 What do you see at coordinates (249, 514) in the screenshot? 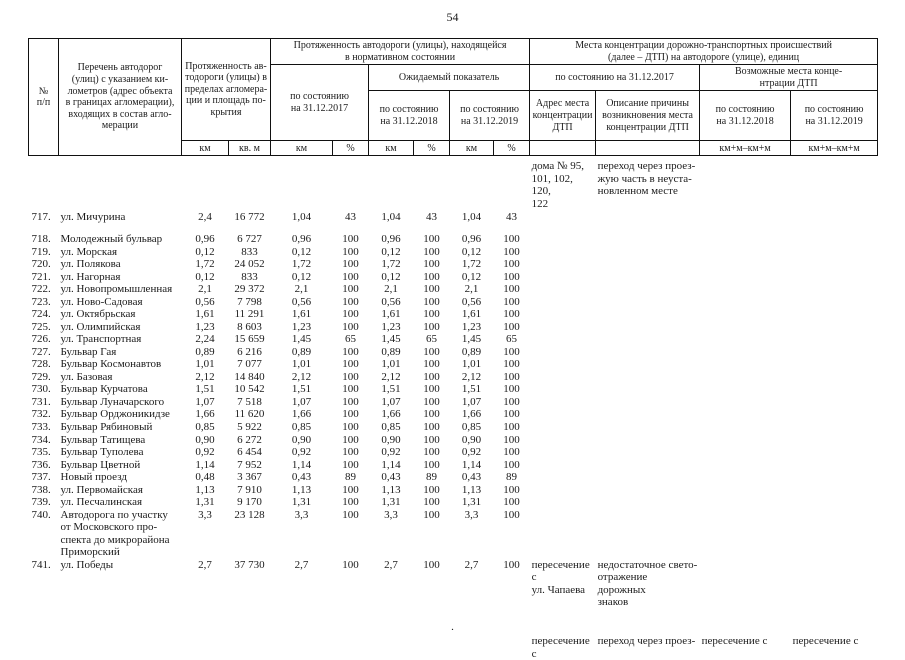
I see `cell-area-sqm: 23 128` at bounding box center [249, 514].